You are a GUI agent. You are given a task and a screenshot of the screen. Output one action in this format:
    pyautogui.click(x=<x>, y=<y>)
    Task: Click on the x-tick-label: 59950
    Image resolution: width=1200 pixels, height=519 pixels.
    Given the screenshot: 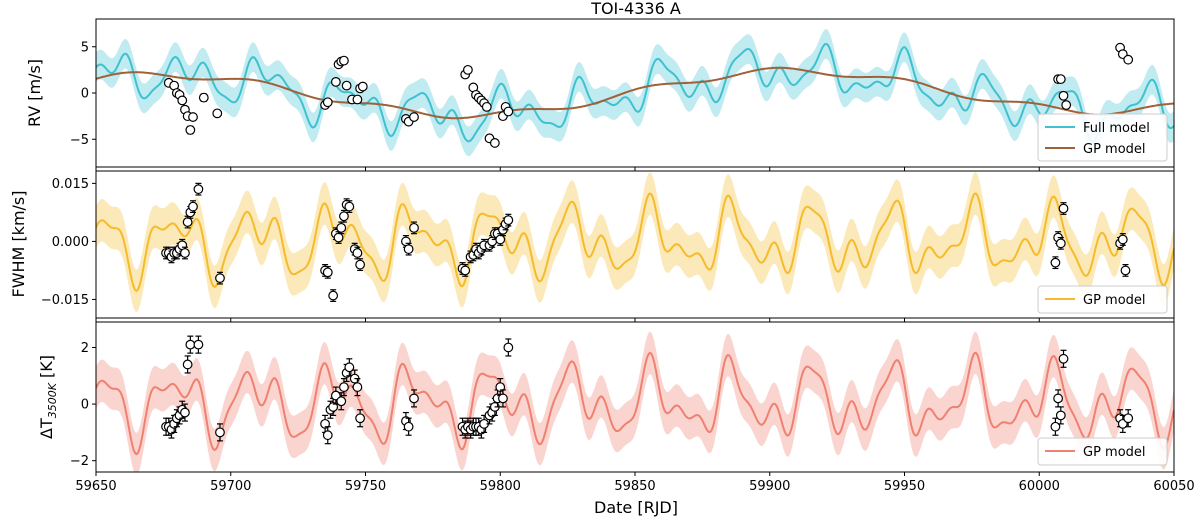 What is the action you would take?
    pyautogui.click(x=904, y=486)
    